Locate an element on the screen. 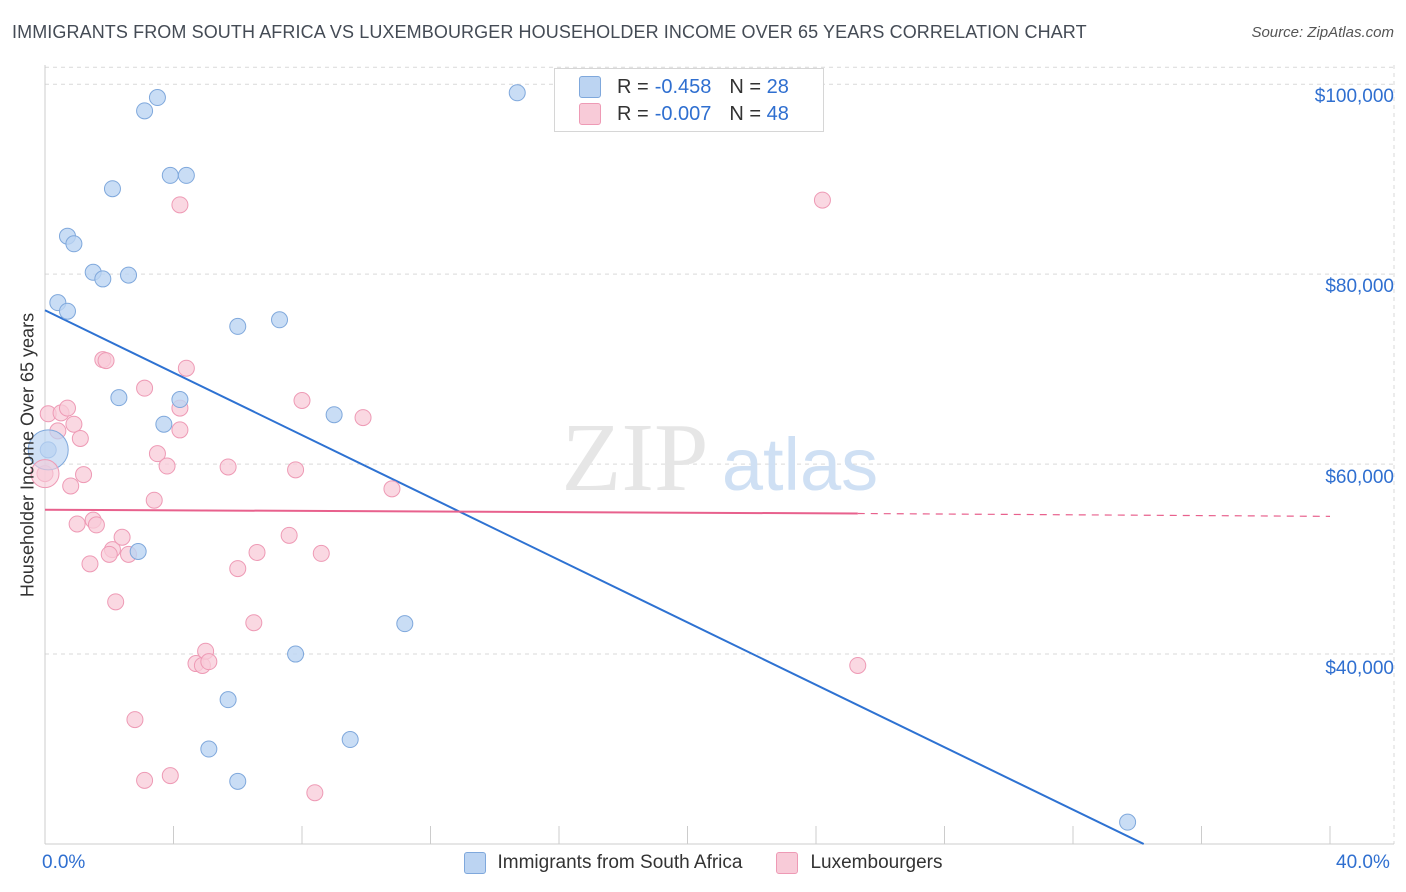 This screenshot has width=1406, height=892. r-value: -0.007 is located at coordinates (683, 113).